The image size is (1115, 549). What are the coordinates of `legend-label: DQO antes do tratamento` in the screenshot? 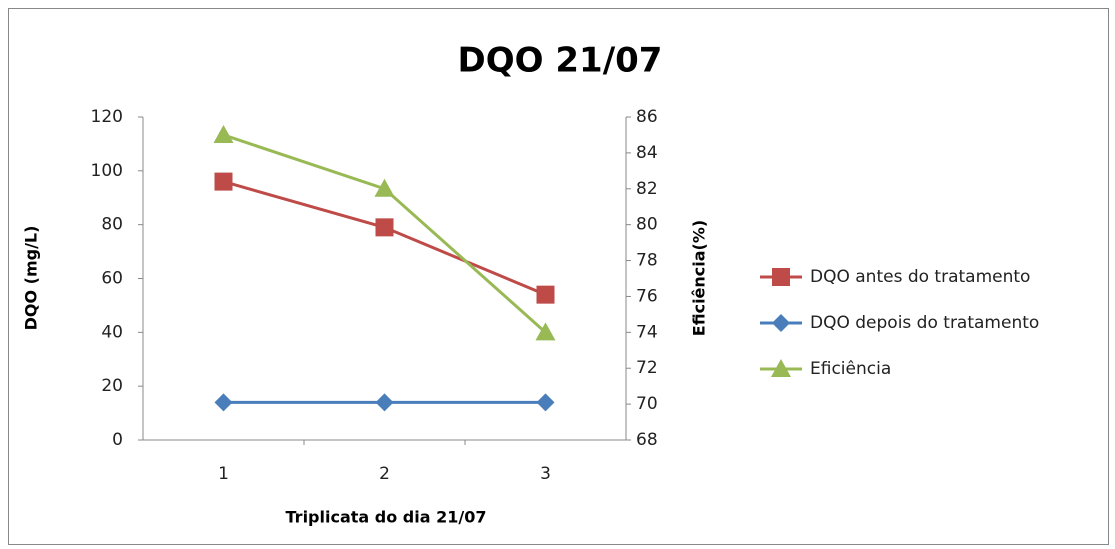 It's located at (920, 277).